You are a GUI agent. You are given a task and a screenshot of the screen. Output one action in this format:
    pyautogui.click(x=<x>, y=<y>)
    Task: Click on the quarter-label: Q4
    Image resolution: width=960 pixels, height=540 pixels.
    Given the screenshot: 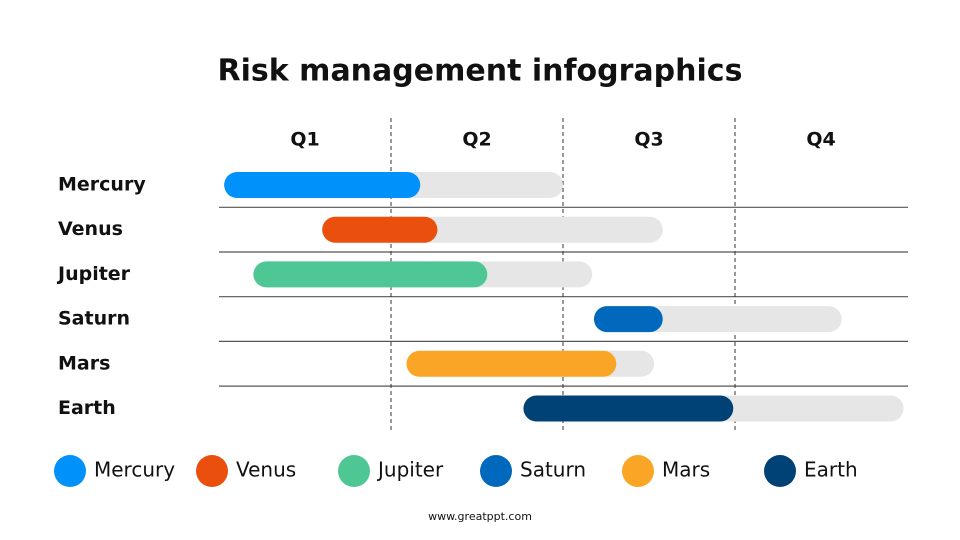 What is the action you would take?
    pyautogui.click(x=820, y=140)
    